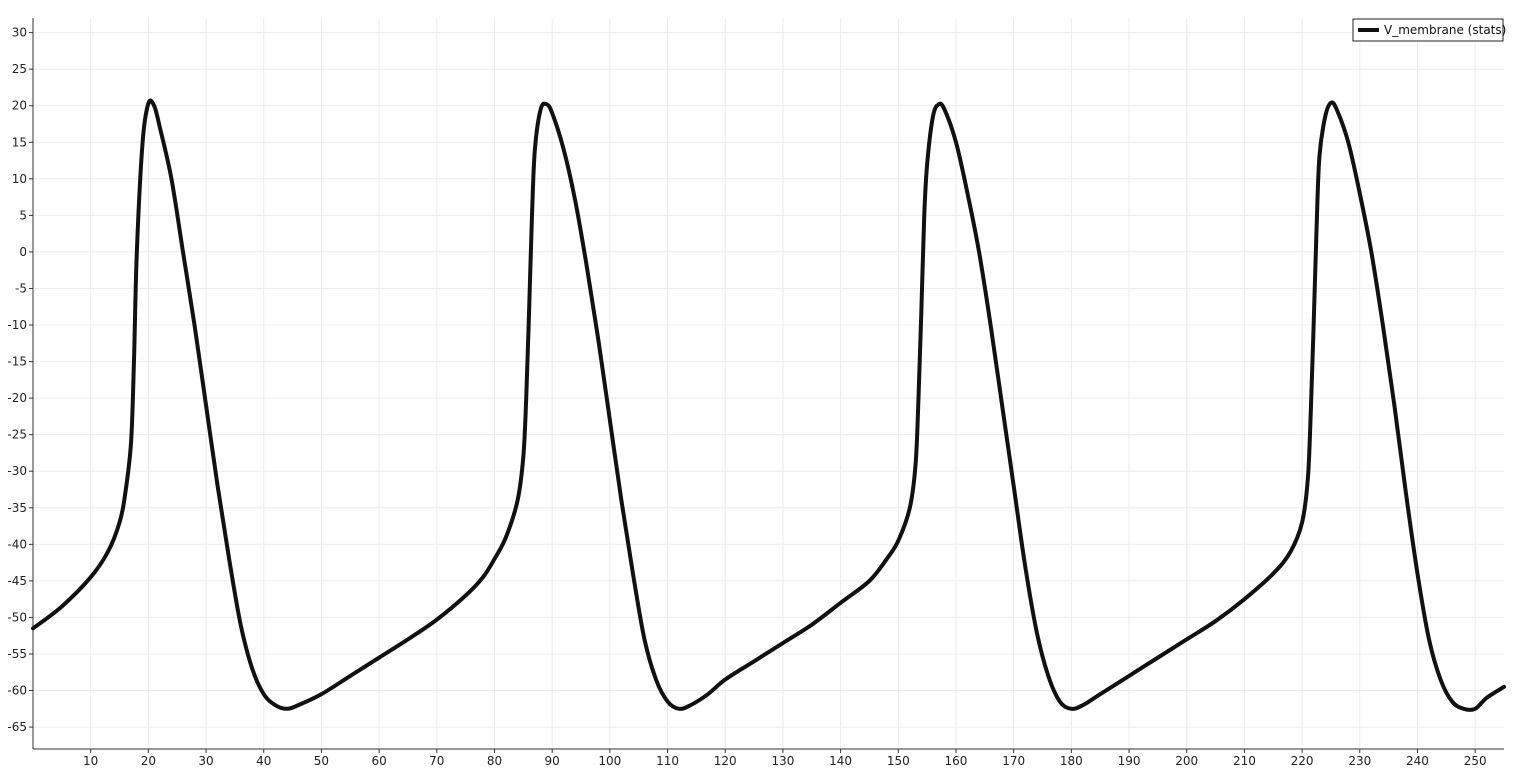  Describe the element at coordinates (19, 142) in the screenshot. I see `y-tick-label: 15` at that location.